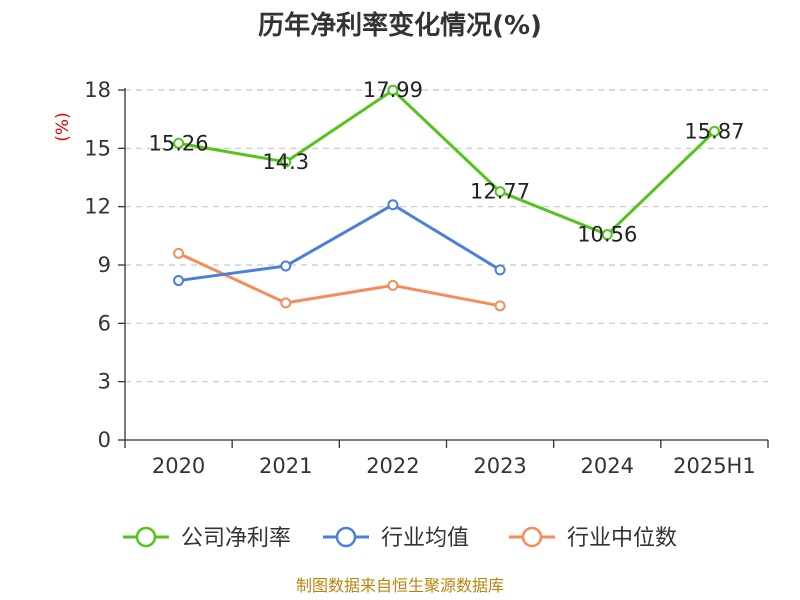  Describe the element at coordinates (392, 466) in the screenshot. I see `x-tick-label: 2022` at that location.